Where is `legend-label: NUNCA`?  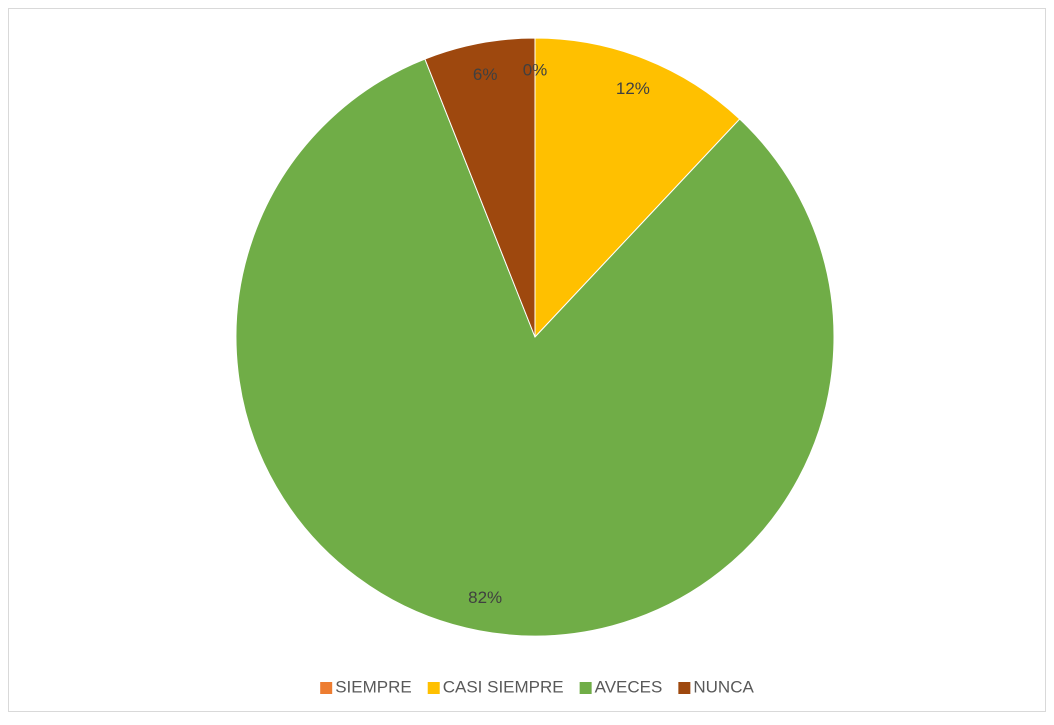
legend-label: NUNCA is located at coordinates (723, 686).